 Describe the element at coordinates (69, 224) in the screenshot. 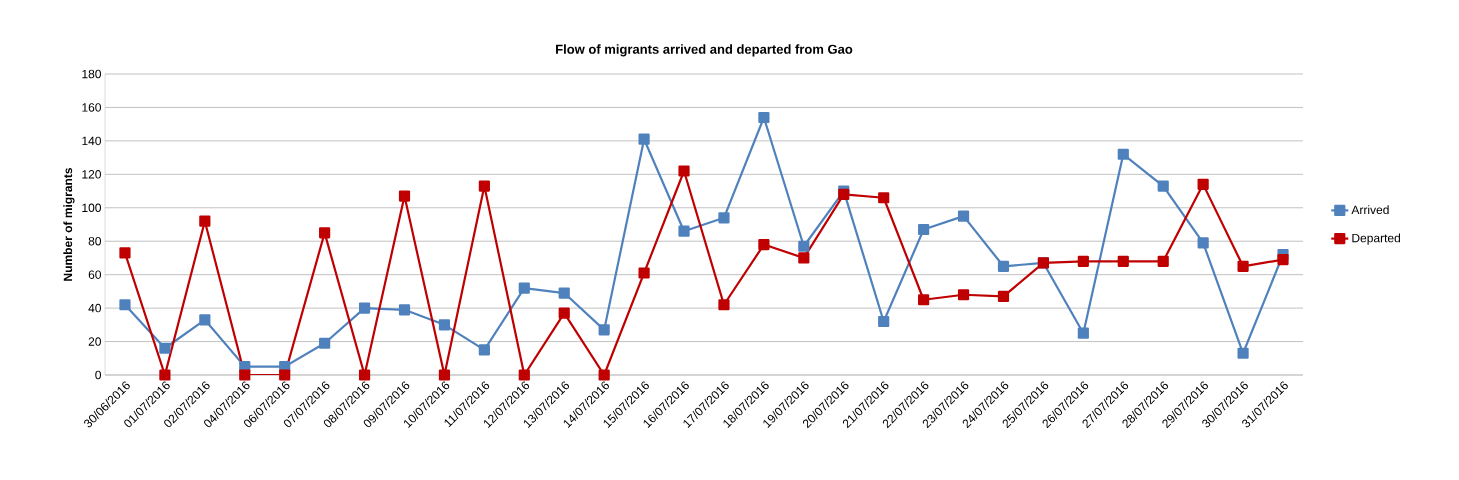

I see `y-axis-title: Number of migrants` at that location.